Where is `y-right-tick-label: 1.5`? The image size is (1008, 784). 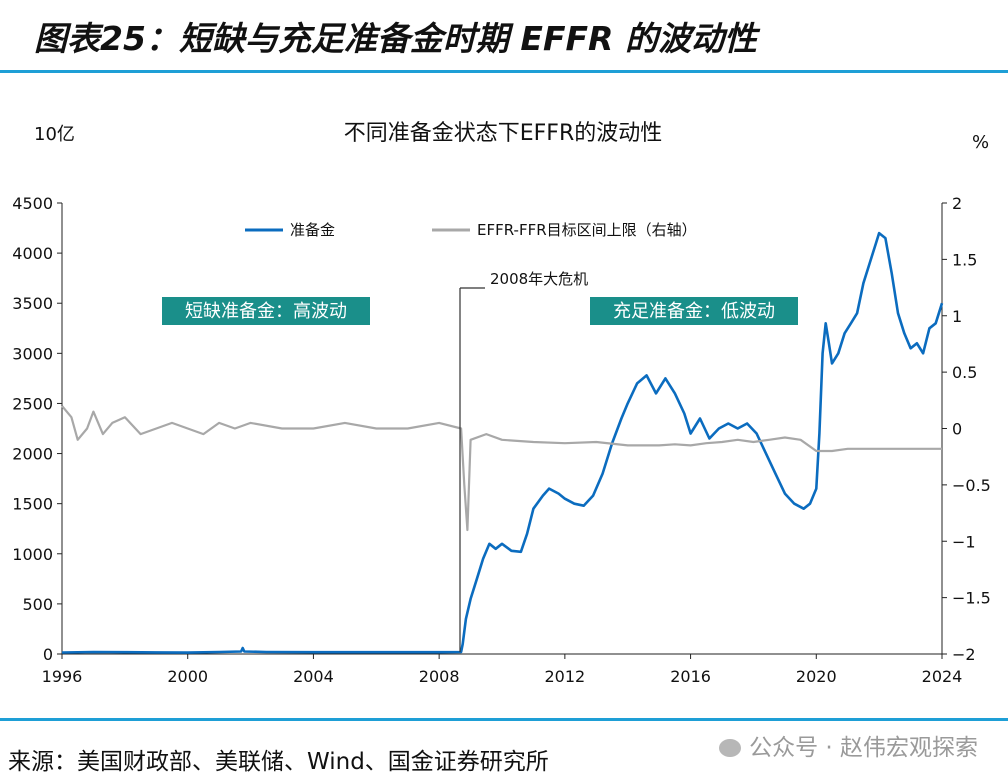 y-right-tick-label: 1.5 is located at coordinates (964, 259).